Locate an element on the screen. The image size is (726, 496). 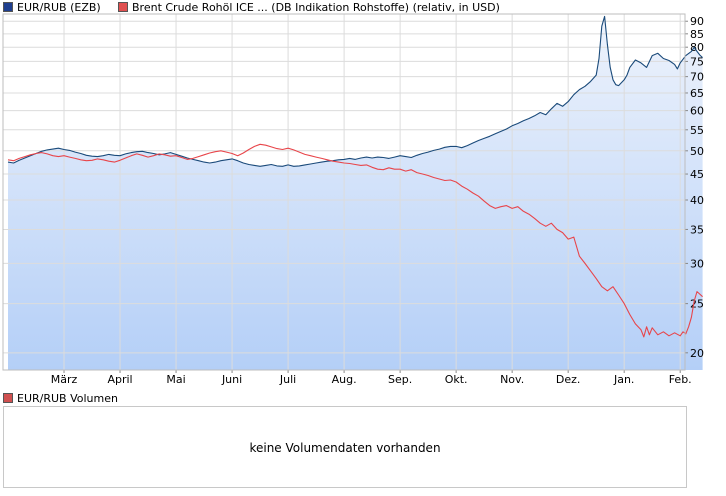
x-tick-label: Juli is located at coordinates (287, 379).